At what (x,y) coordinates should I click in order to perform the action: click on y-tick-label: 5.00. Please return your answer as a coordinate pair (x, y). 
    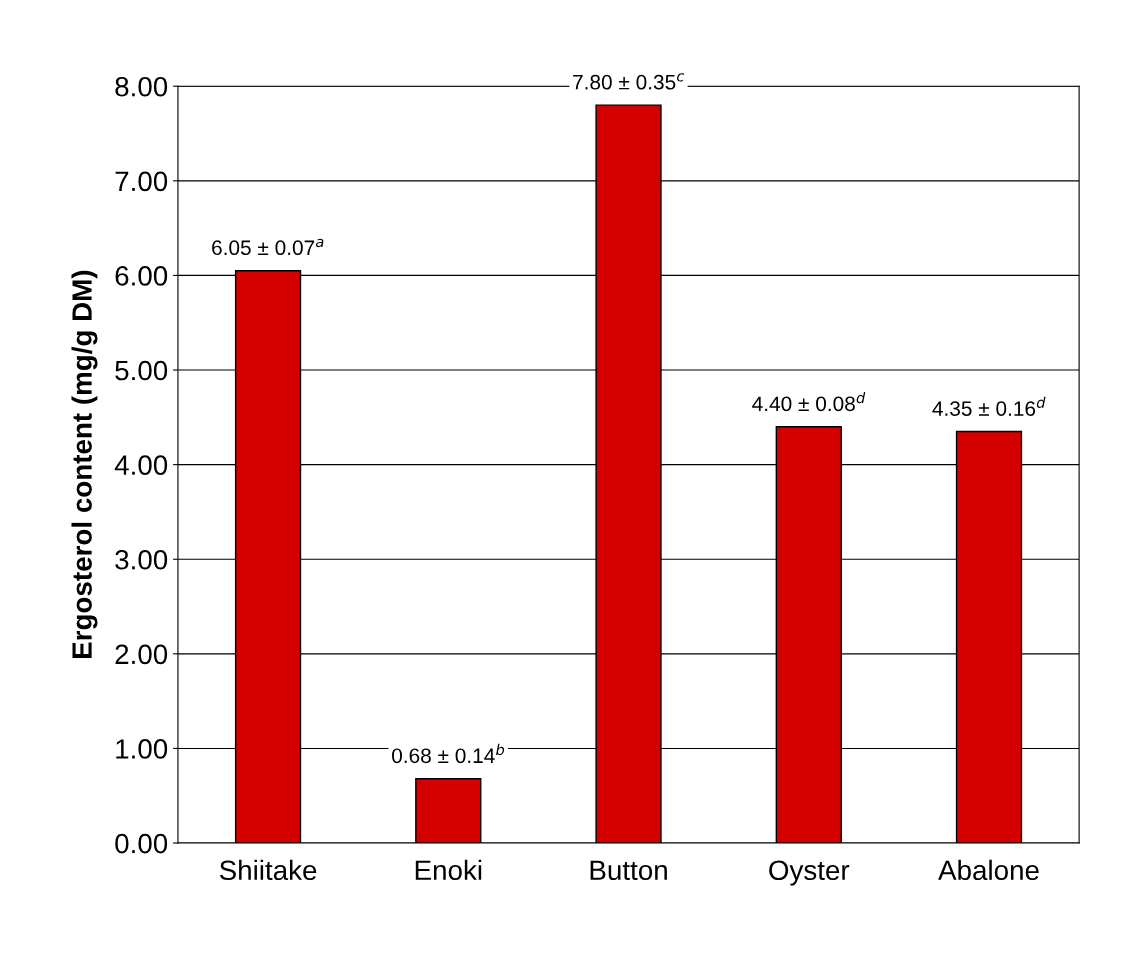
    Looking at the image, I should click on (141, 370).